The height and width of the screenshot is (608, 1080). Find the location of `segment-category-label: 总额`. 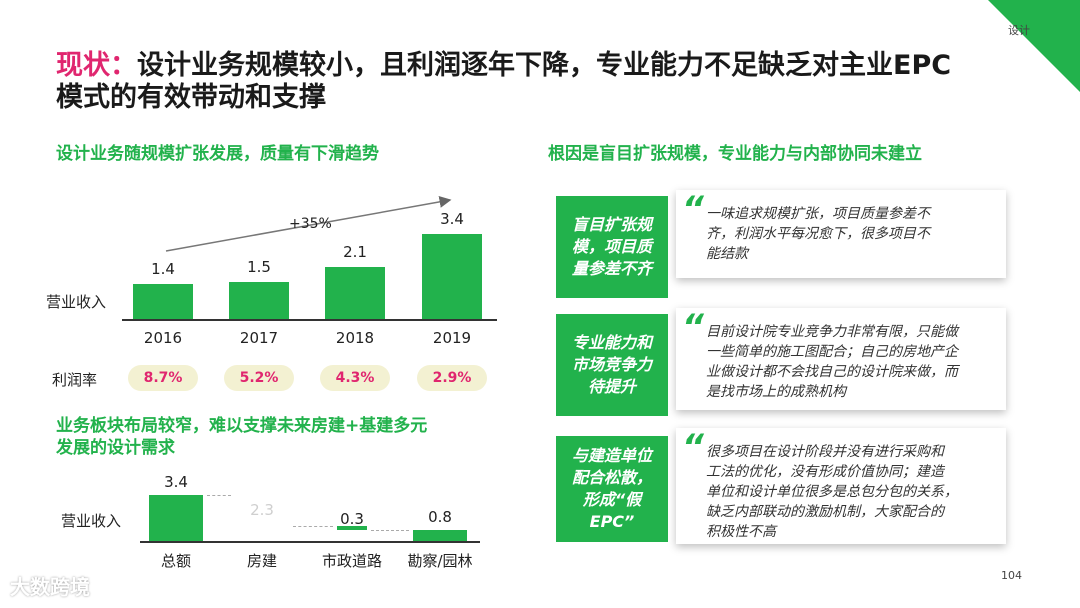

segment-category-label: 总额 is located at coordinates (175, 561).